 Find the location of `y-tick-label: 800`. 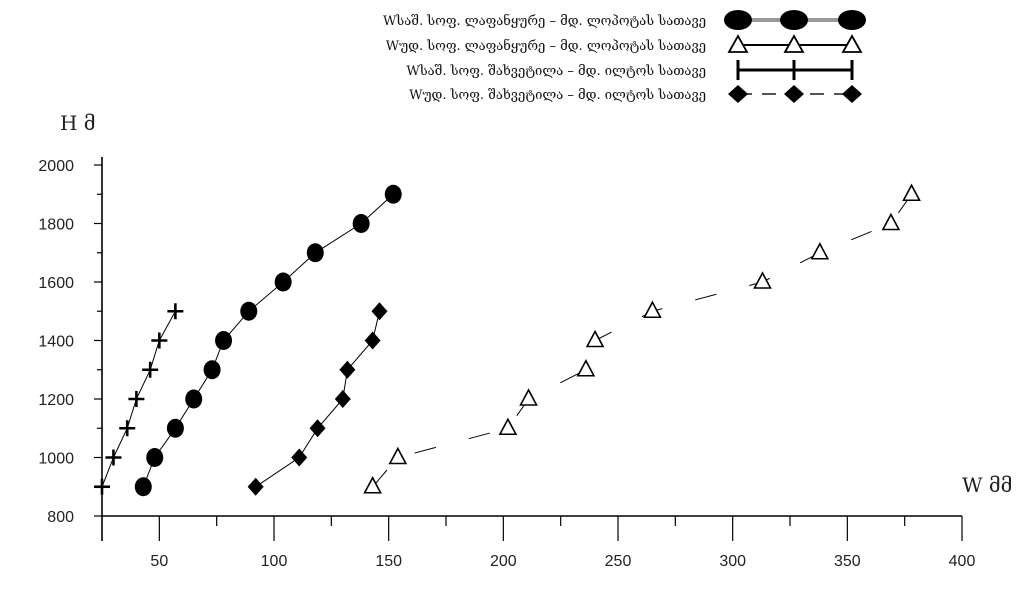

y-tick-label: 800 is located at coordinates (60, 517).